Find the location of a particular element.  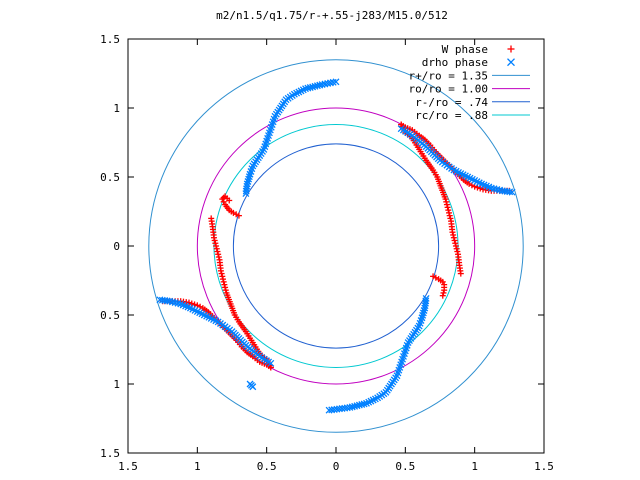

point-s0-g1-p51 is located at coordinates (455, 243).